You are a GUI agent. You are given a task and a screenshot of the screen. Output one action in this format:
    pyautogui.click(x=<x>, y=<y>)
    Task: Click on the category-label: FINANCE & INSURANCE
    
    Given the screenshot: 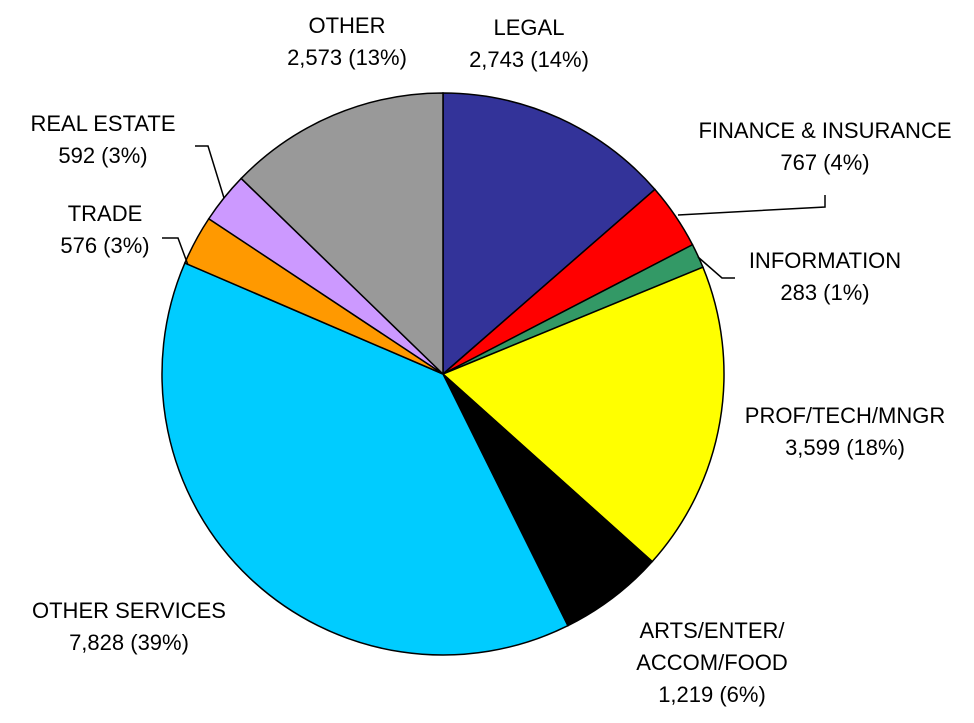 What is the action you would take?
    pyautogui.click(x=825, y=130)
    